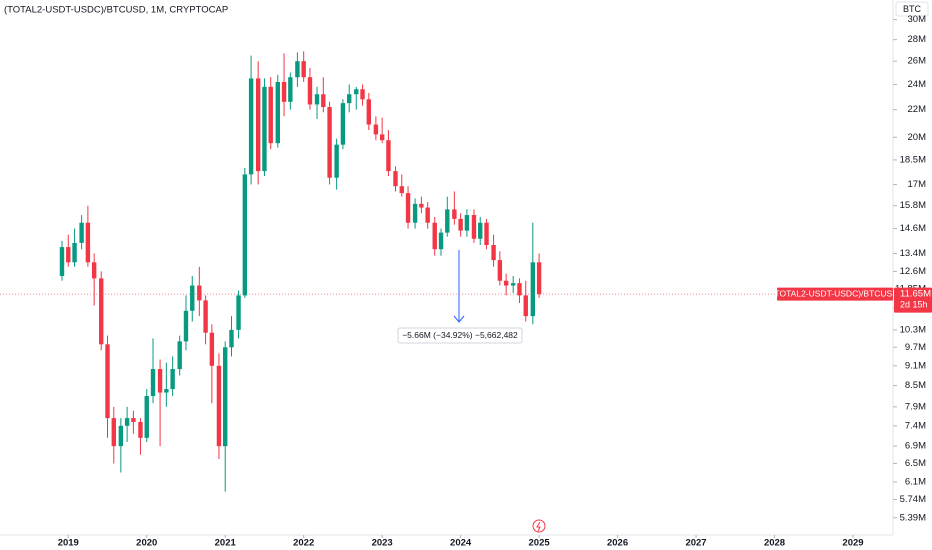 This screenshot has width=932, height=550. I want to click on x-tick-label: 2026, so click(617, 543).